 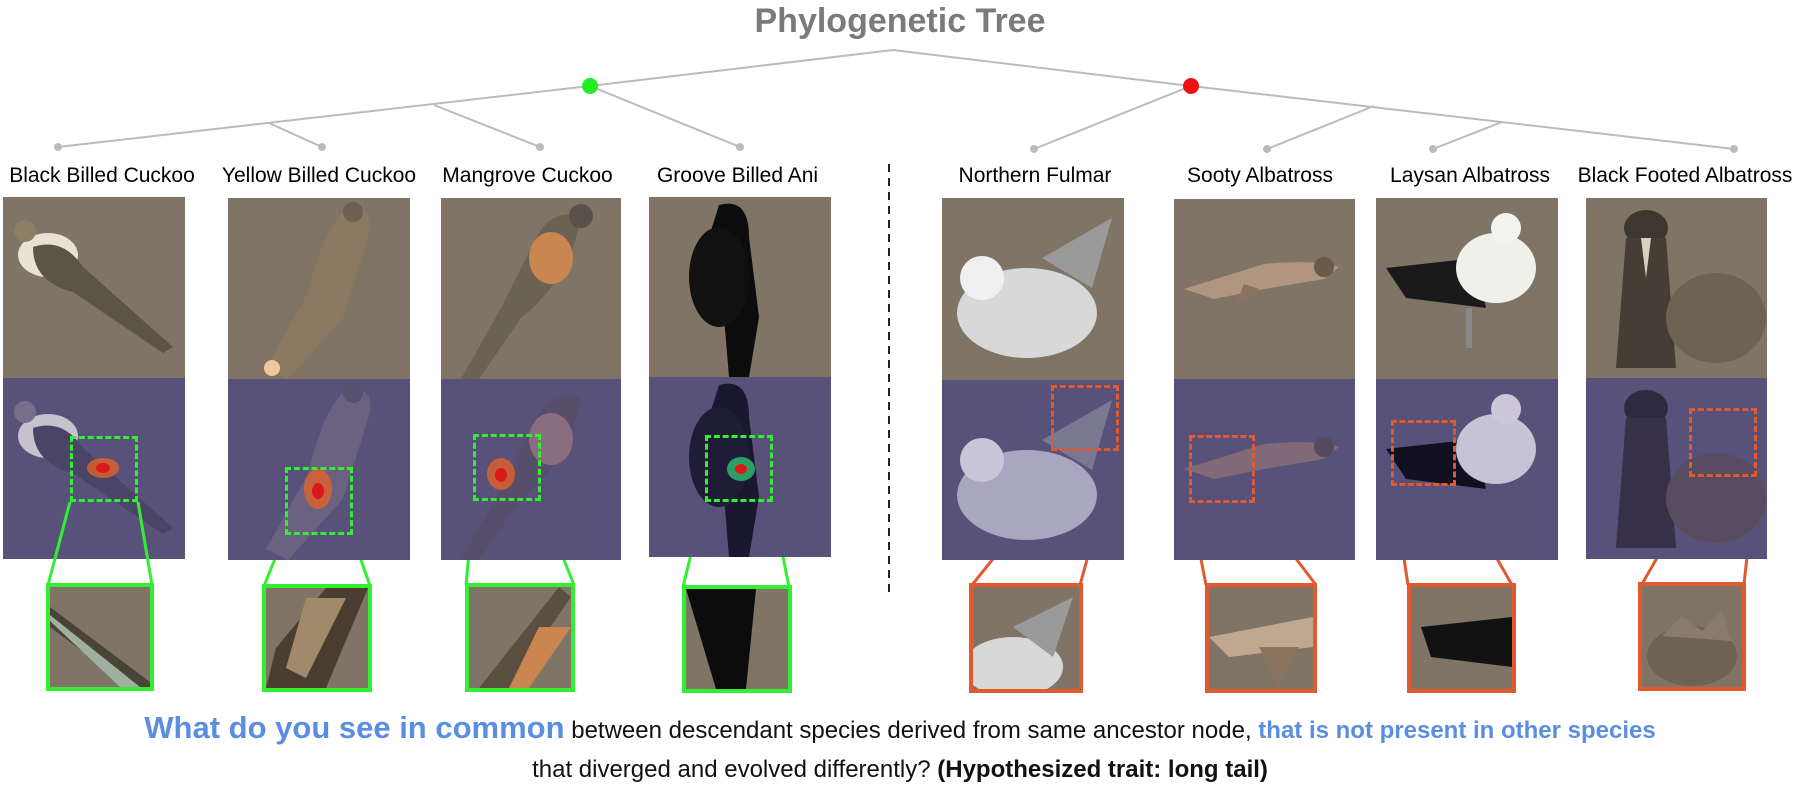 I want to click on species-label: Laysan Albatross, so click(x=1470, y=175).